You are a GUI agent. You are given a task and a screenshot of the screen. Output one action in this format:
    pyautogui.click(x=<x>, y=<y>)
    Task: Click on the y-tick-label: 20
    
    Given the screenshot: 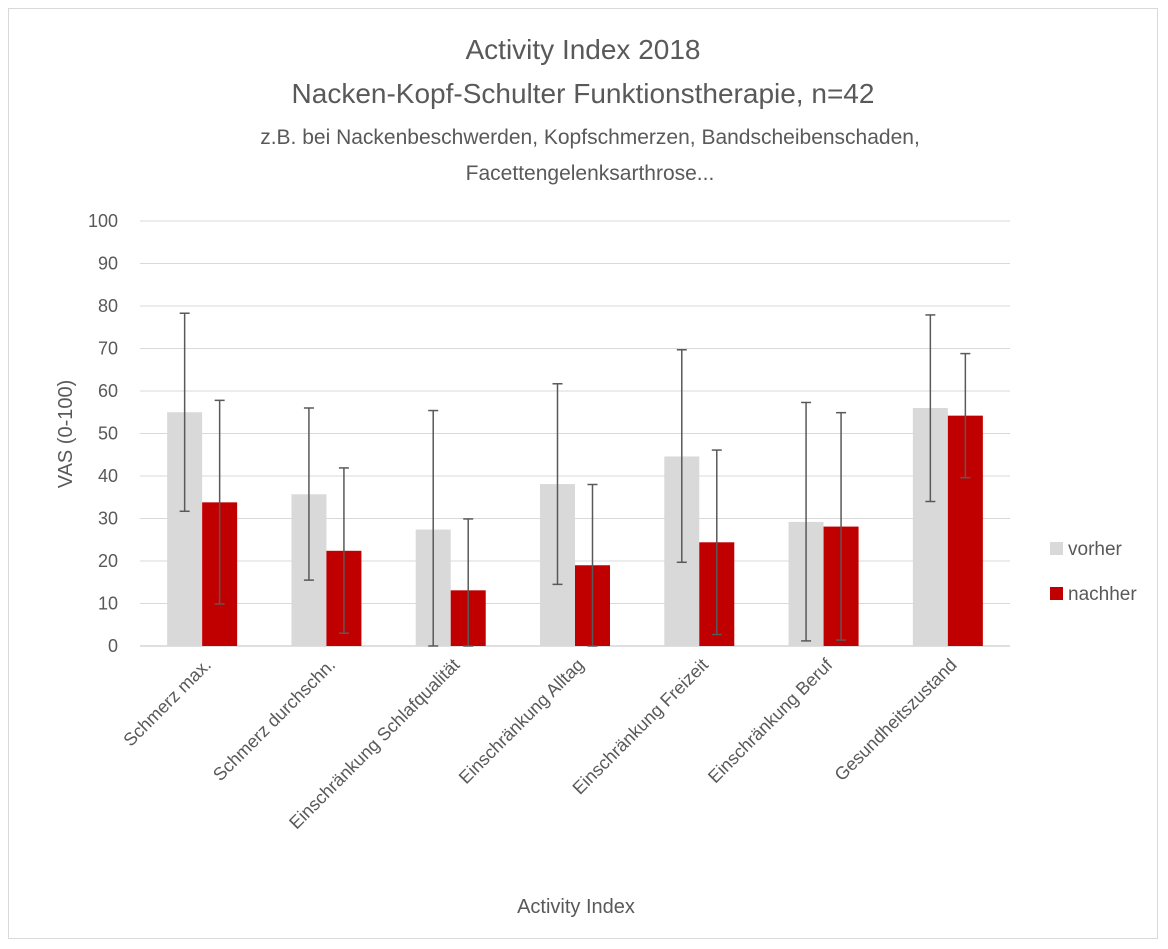 What is the action you would take?
    pyautogui.click(x=108, y=561)
    